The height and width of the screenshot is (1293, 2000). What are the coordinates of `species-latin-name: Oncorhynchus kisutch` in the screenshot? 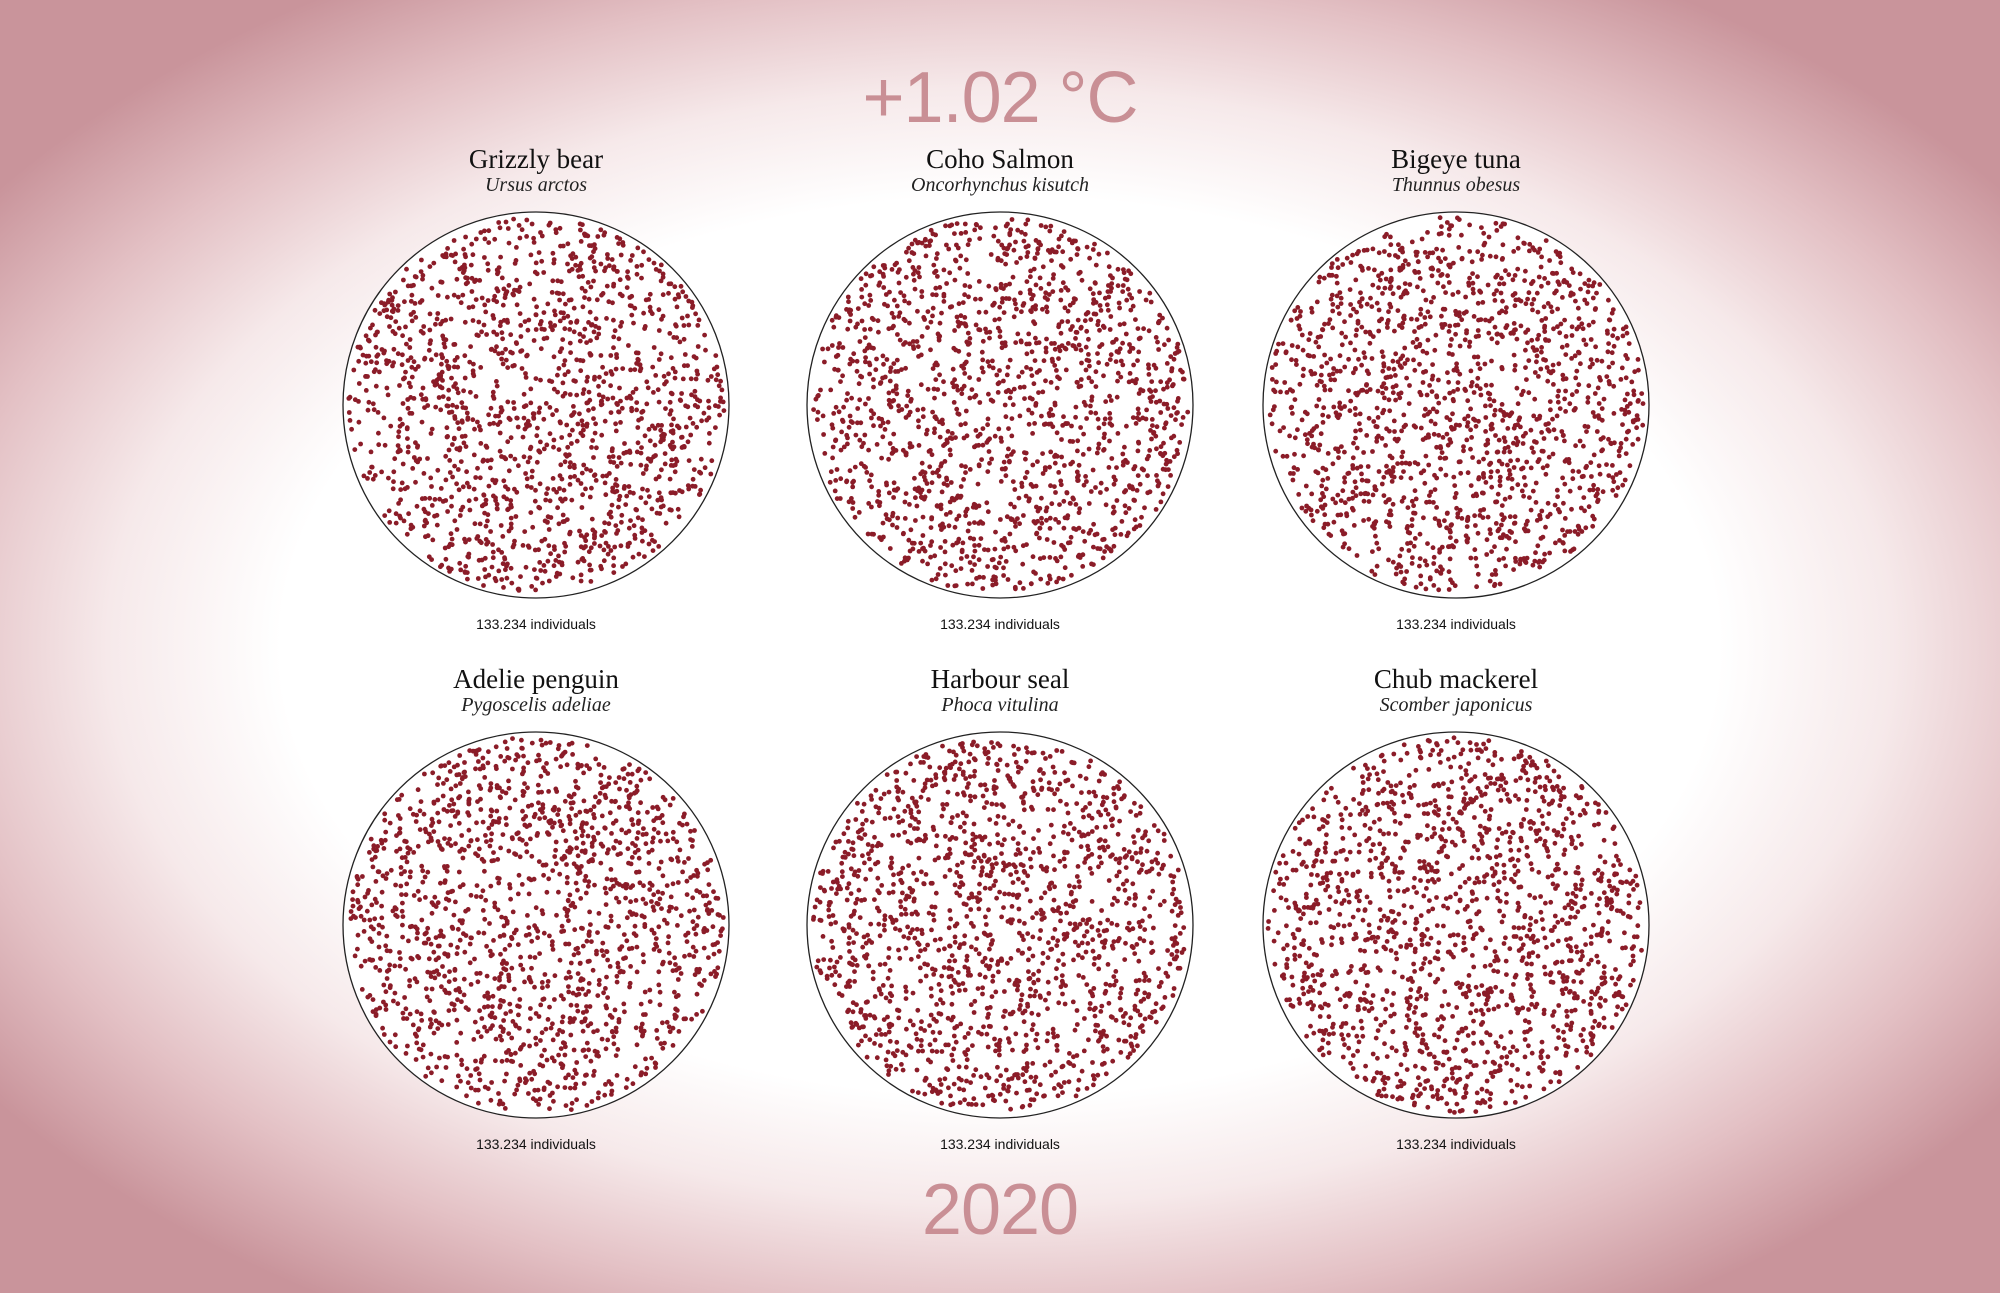 It's located at (1000, 185).